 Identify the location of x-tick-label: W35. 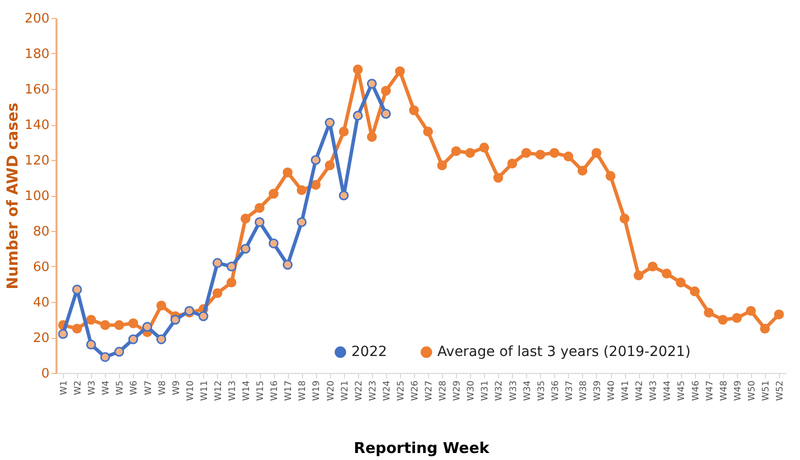
(541, 390).